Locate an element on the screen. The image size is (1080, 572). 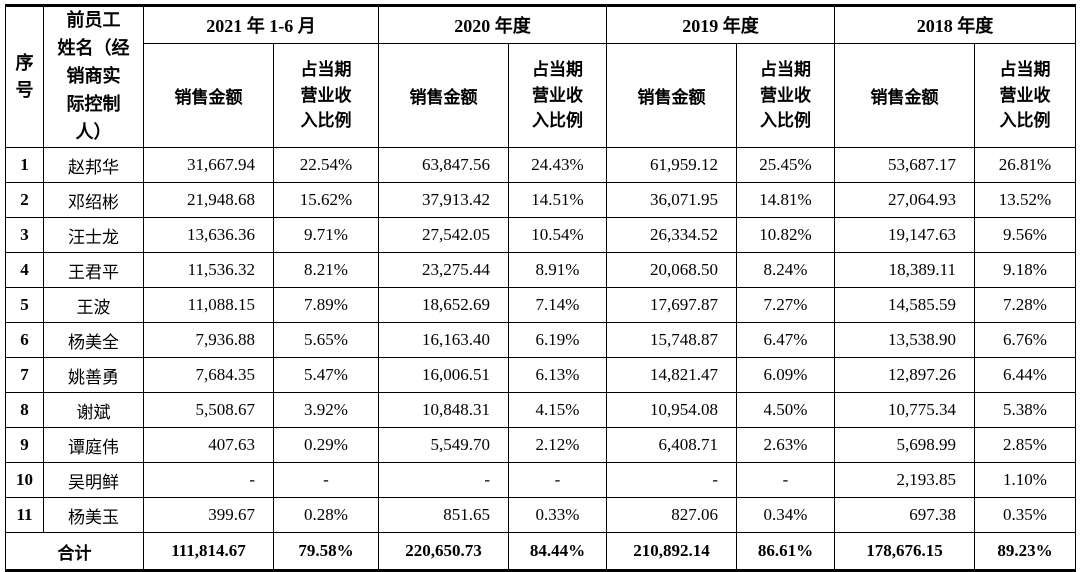
index-cell: 6 is located at coordinates (24, 340).